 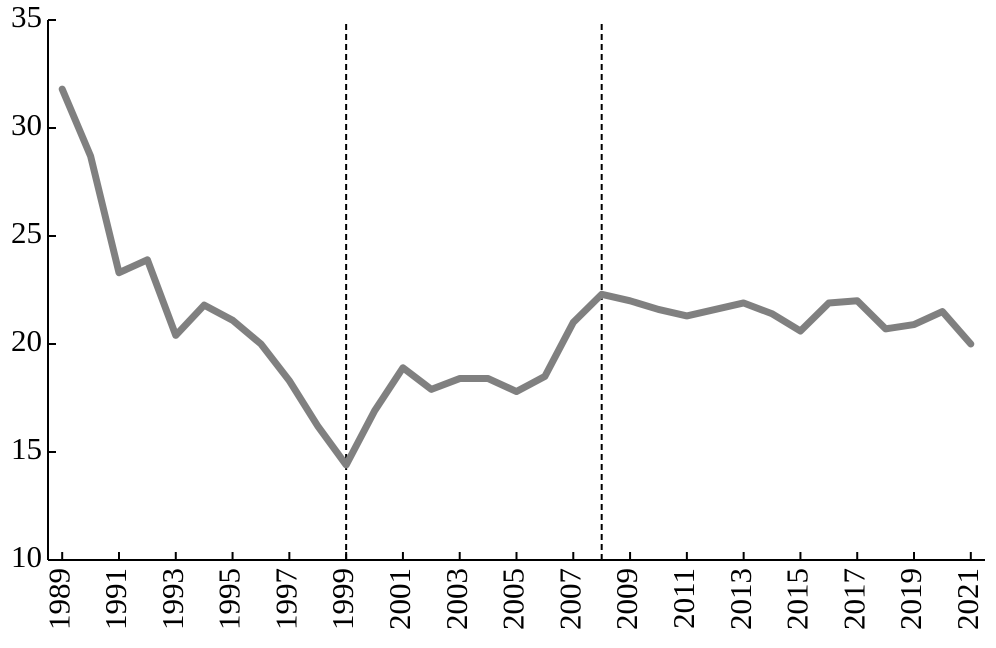 What do you see at coordinates (683, 598) in the screenshot?
I see `x-tick-label: 2011` at bounding box center [683, 598].